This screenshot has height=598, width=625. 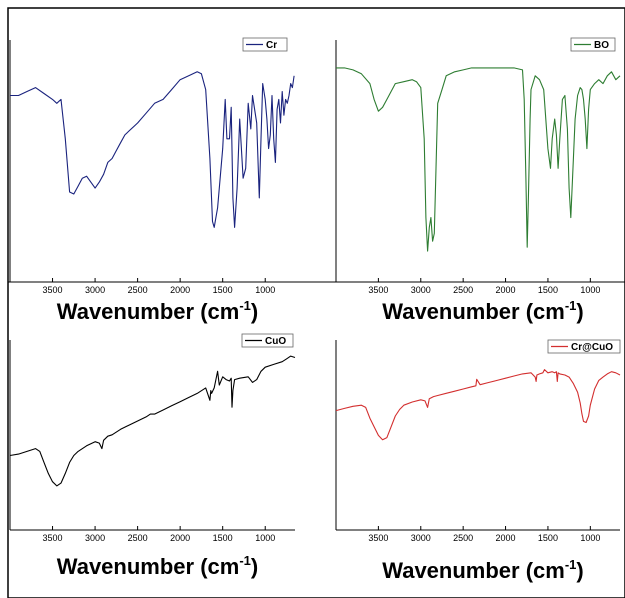 I want to click on series-line-cuo, so click(x=152, y=421).